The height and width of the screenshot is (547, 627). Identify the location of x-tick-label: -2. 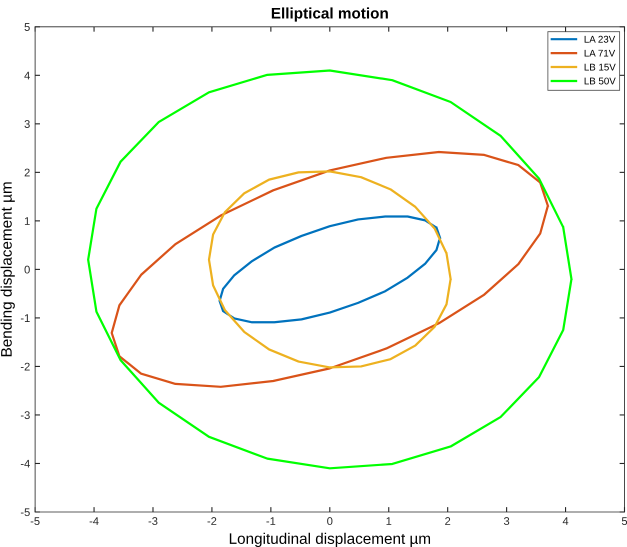
(211, 521).